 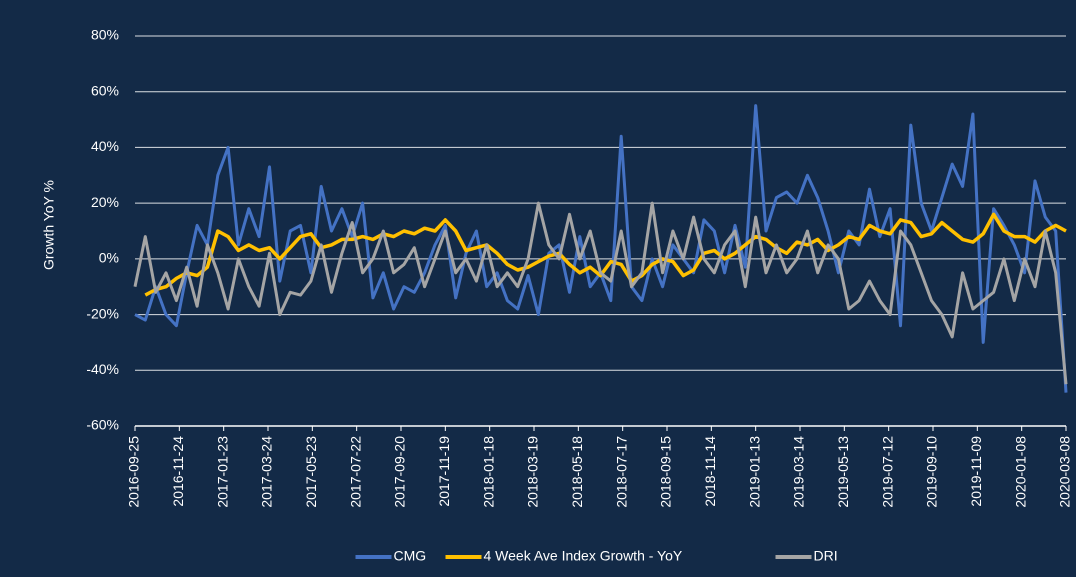 What do you see at coordinates (932, 472) in the screenshot?
I see `x-tick-label: 2019-09-10` at bounding box center [932, 472].